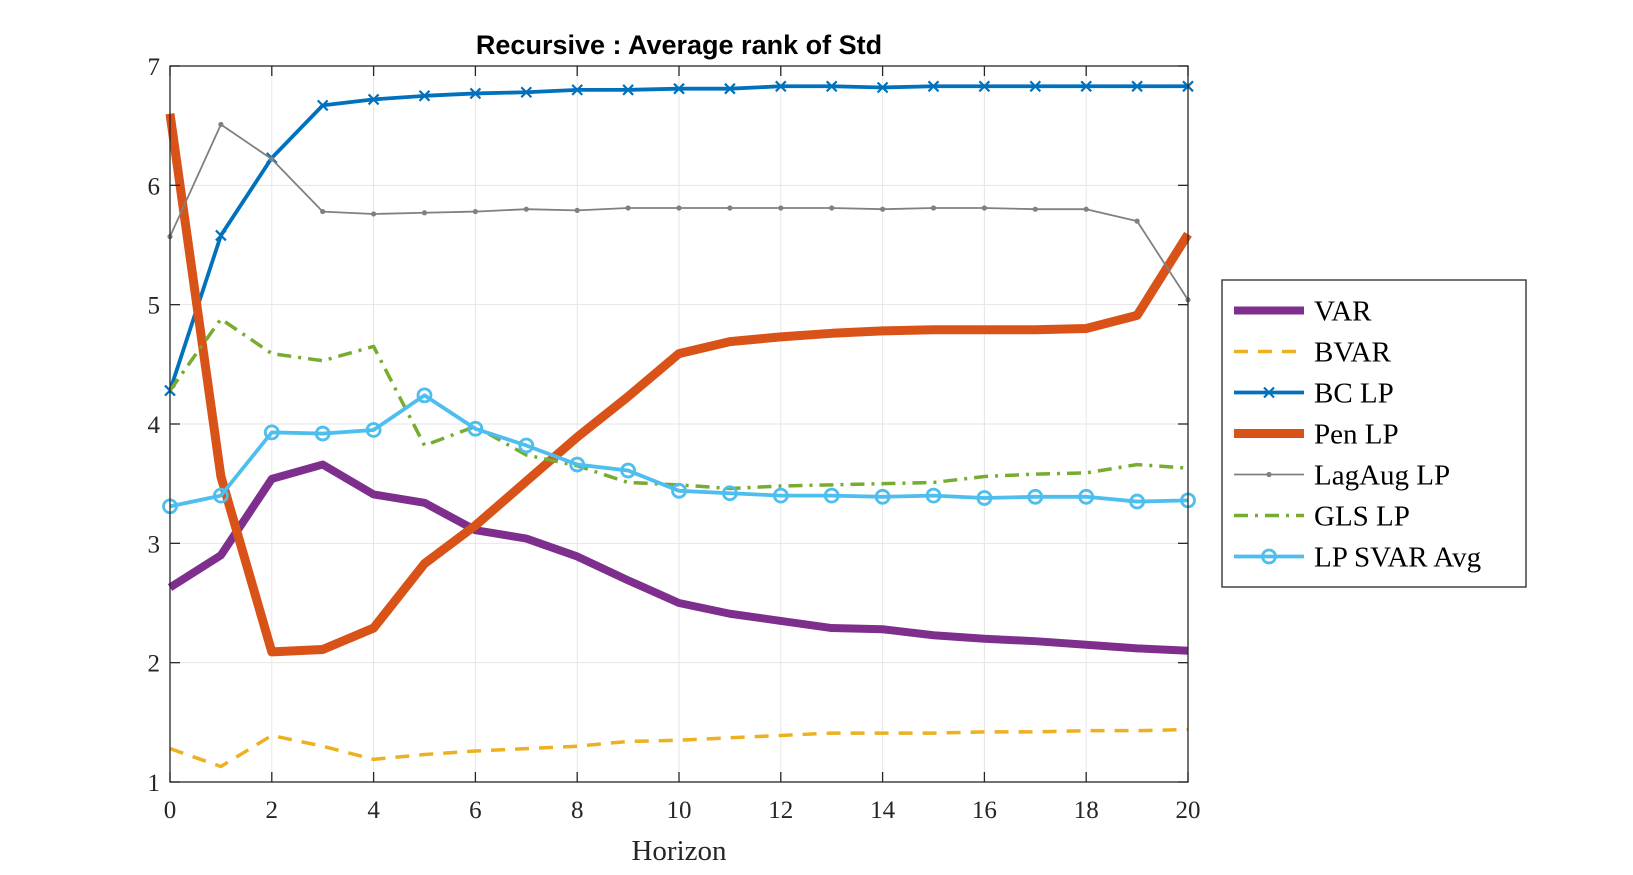 Image resolution: width=1633 pixels, height=875 pixels. Describe the element at coordinates (679, 851) in the screenshot. I see `x-axis-label: Horizon` at that location.